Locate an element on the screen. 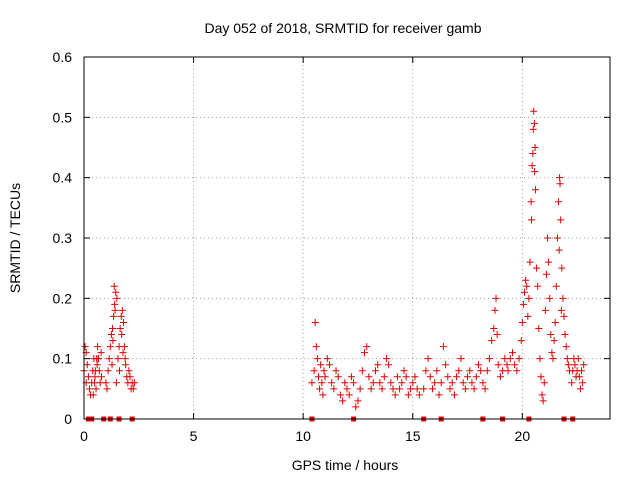  y-tick-label: 0.3 is located at coordinates (63, 238).